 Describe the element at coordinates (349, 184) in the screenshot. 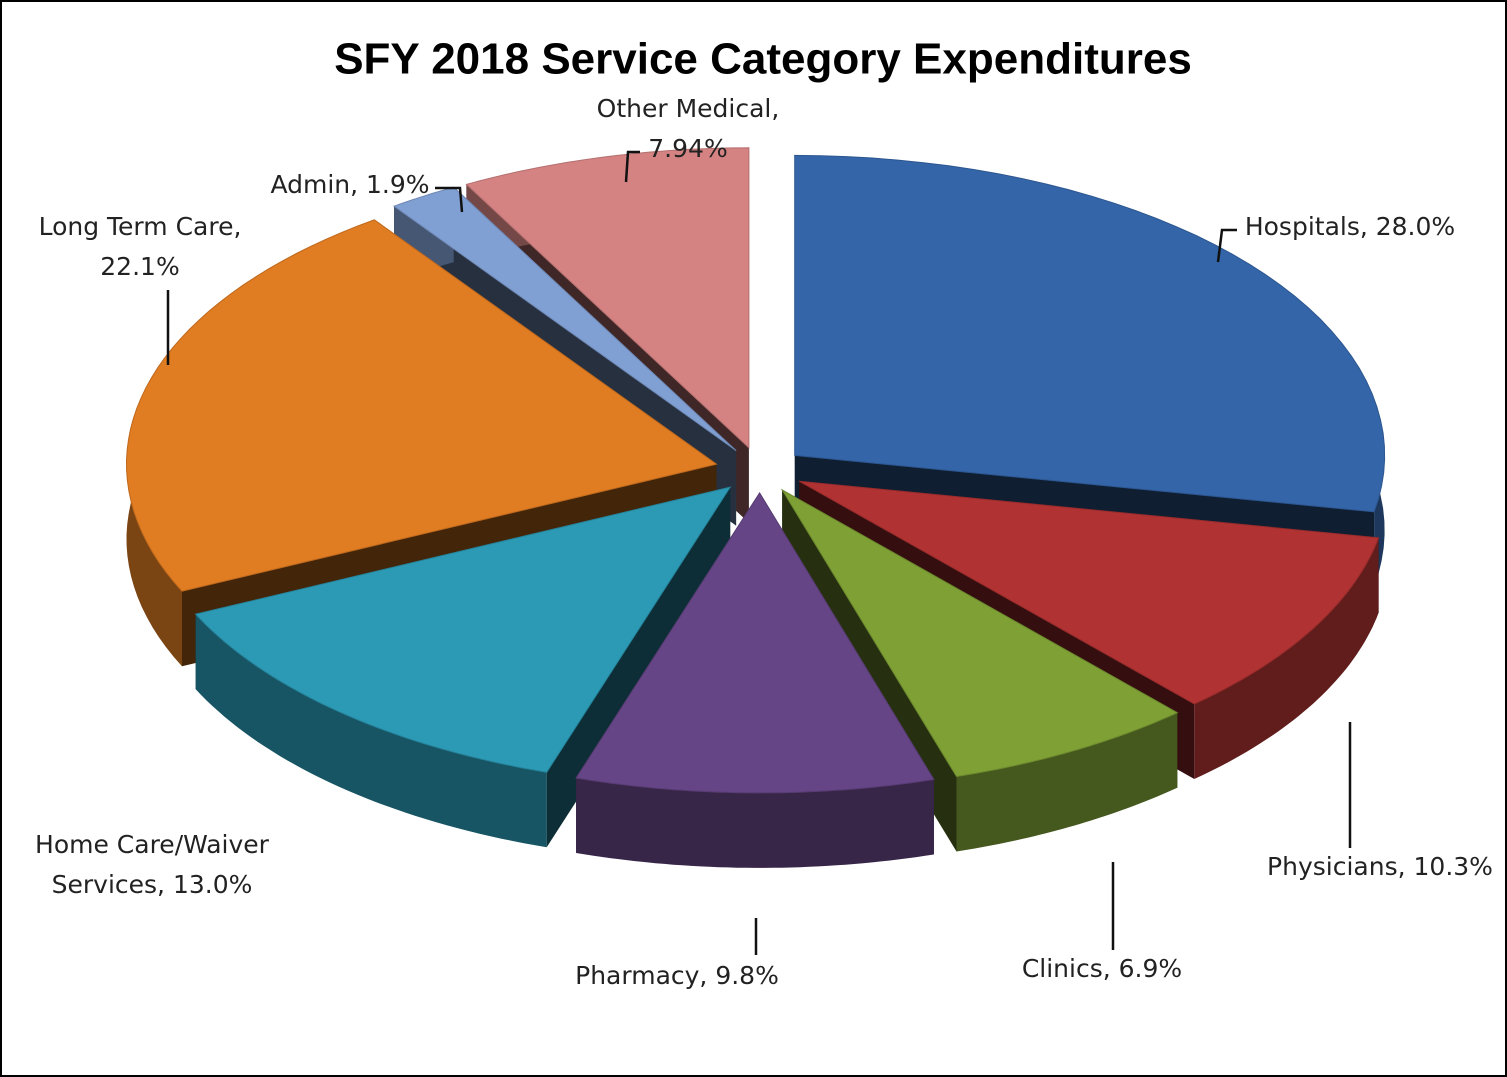

I see `data-label: Admin, 1.9%` at that location.